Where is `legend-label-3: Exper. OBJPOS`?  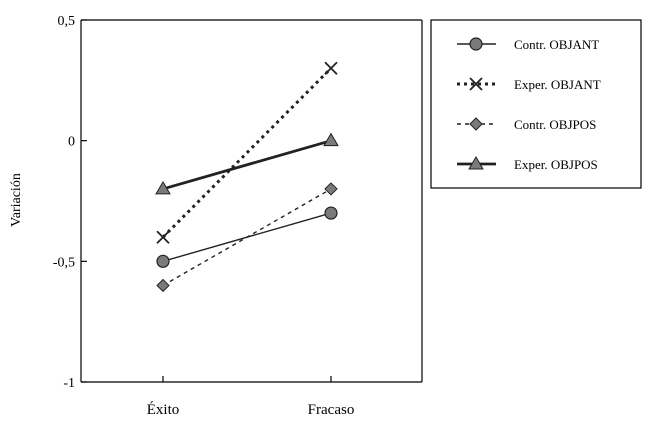
legend-label-3: Exper. OBJPOS is located at coordinates (556, 164).